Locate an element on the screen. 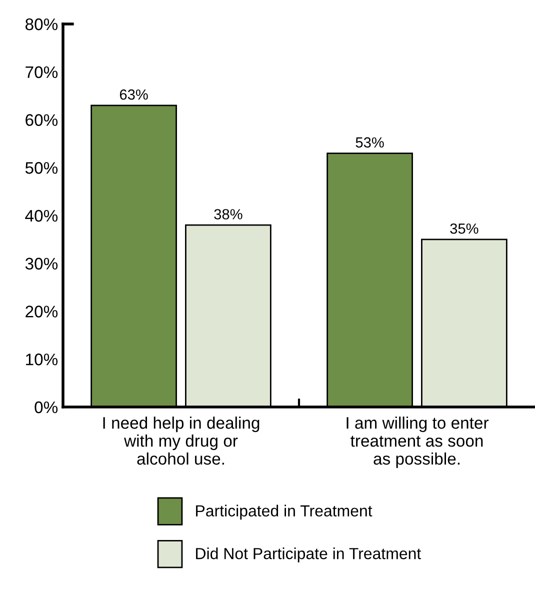 This screenshot has width=535, height=592. y-tick-label: 10% is located at coordinates (42, 360).